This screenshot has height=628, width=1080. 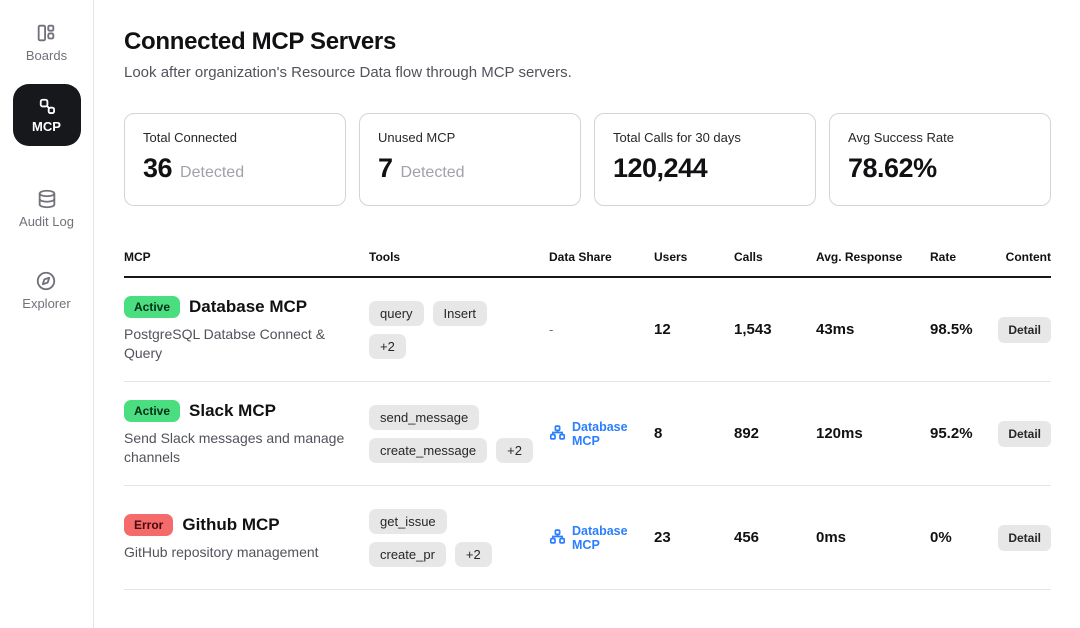 What do you see at coordinates (385, 257) in the screenshot?
I see `column-header-tools: Tools` at bounding box center [385, 257].